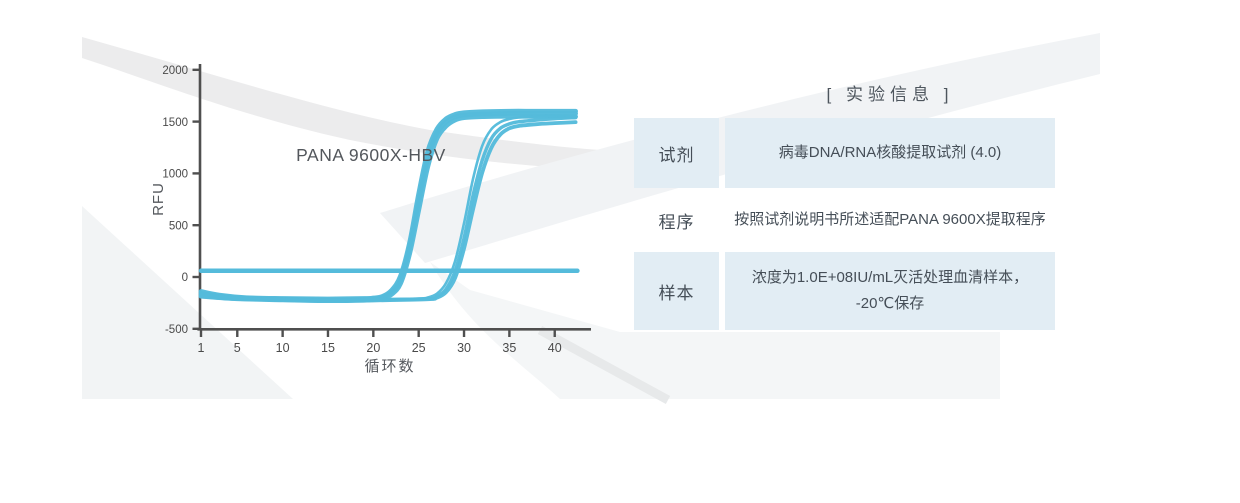 The height and width of the screenshot is (503, 1240). I want to click on x-tick-label: 30, so click(464, 348).